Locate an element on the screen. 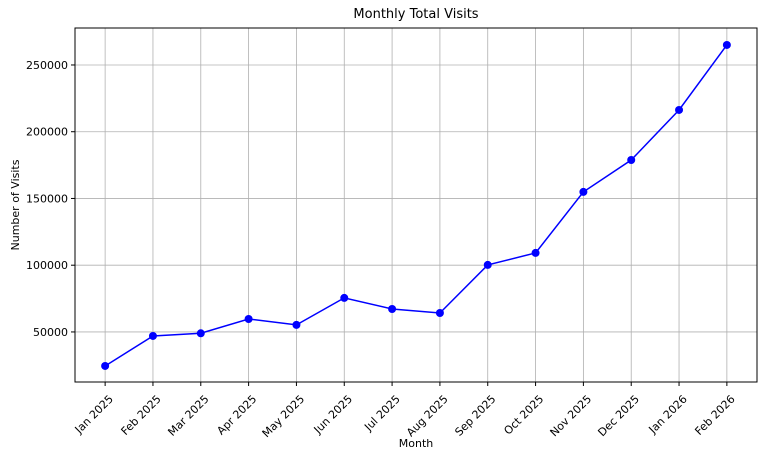 The height and width of the screenshot is (461, 768). x-tick-label: Jun 2025 is located at coordinates (333, 415).